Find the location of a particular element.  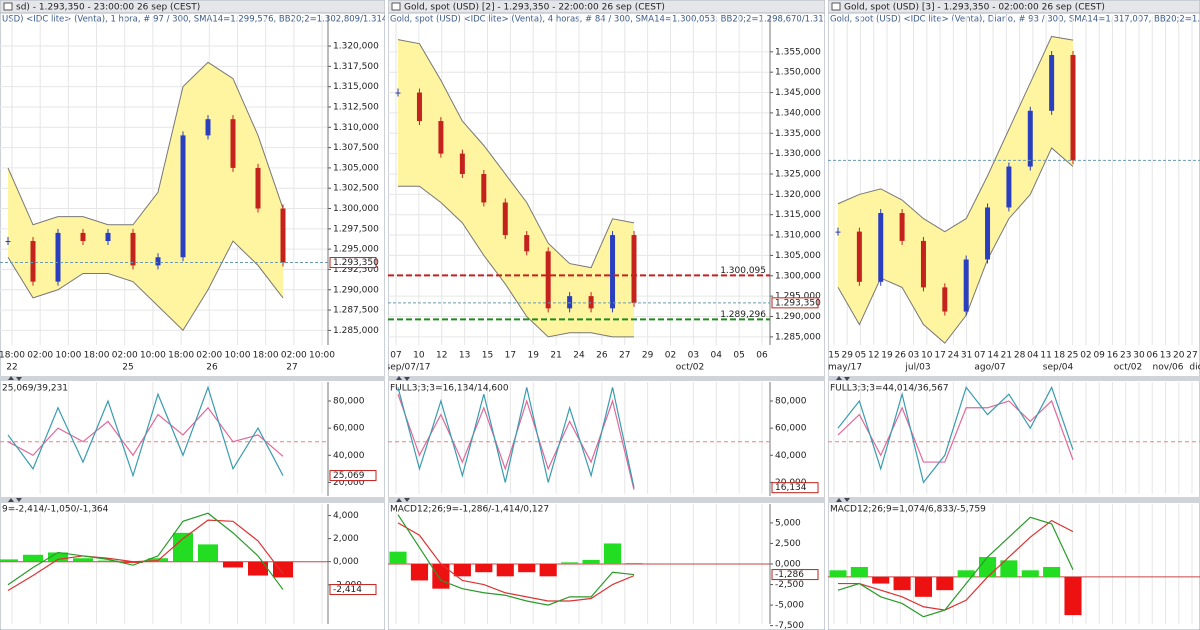

y-tick-label: 1.325,000 is located at coordinates (798, 174).